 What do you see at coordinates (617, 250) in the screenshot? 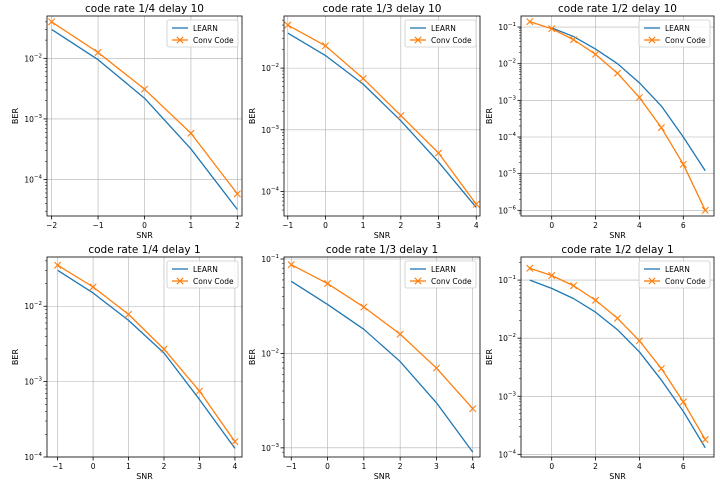
I see `chart-title: code rate 1/2 delay 1` at bounding box center [617, 250].